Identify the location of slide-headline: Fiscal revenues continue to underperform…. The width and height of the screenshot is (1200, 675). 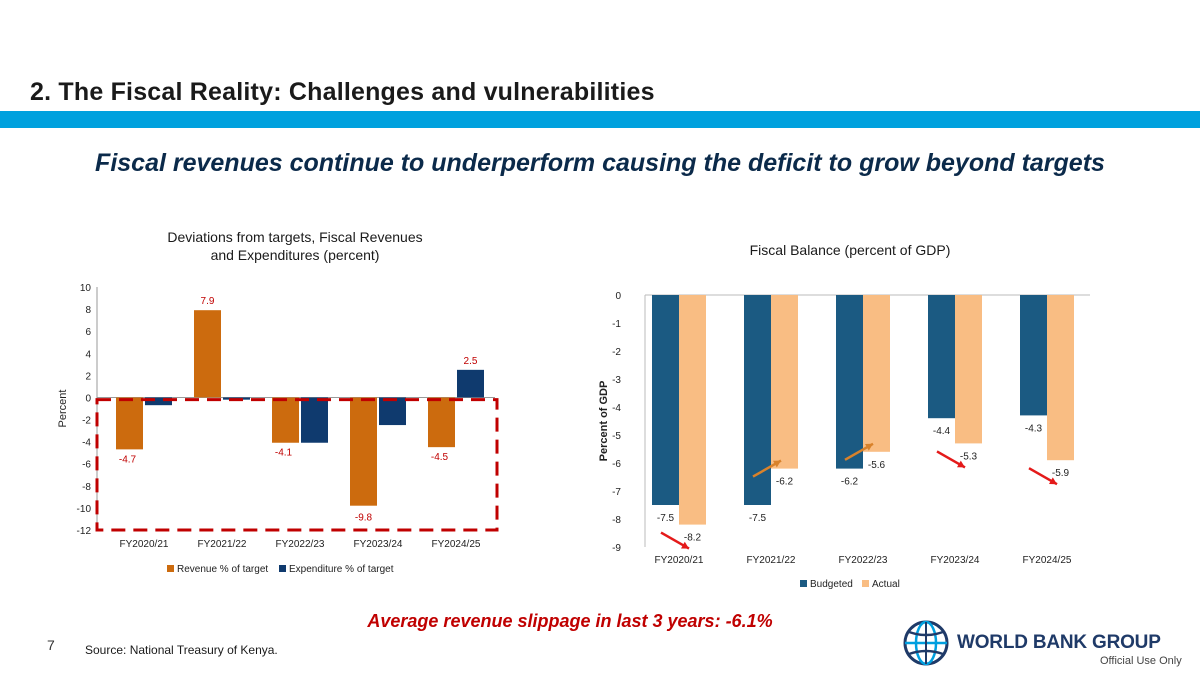
(600, 163).